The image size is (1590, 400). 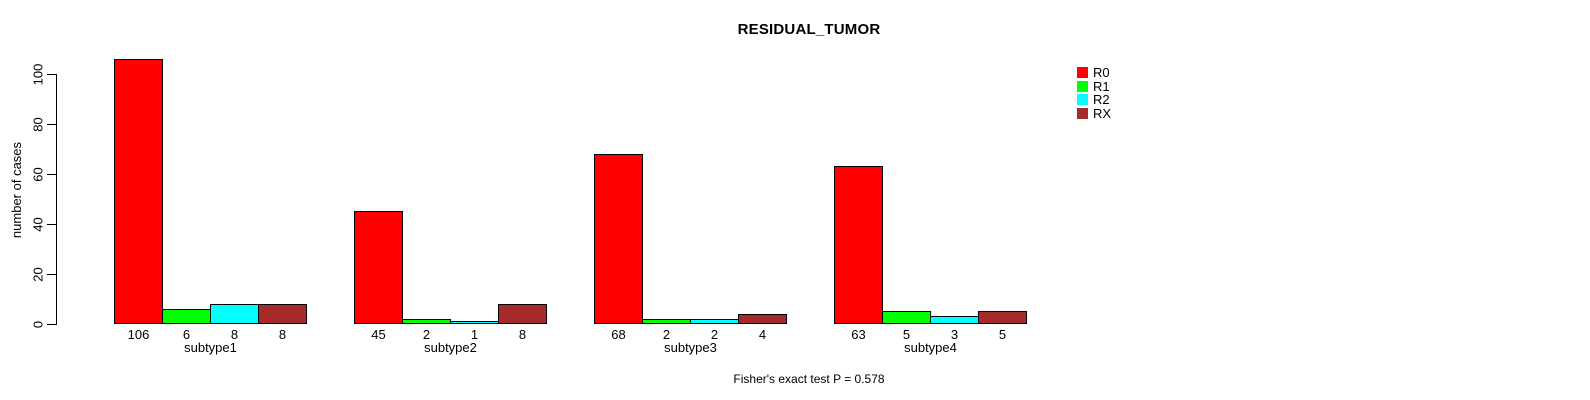 What do you see at coordinates (234, 314) in the screenshot?
I see `bar-r2-subtype1` at bounding box center [234, 314].